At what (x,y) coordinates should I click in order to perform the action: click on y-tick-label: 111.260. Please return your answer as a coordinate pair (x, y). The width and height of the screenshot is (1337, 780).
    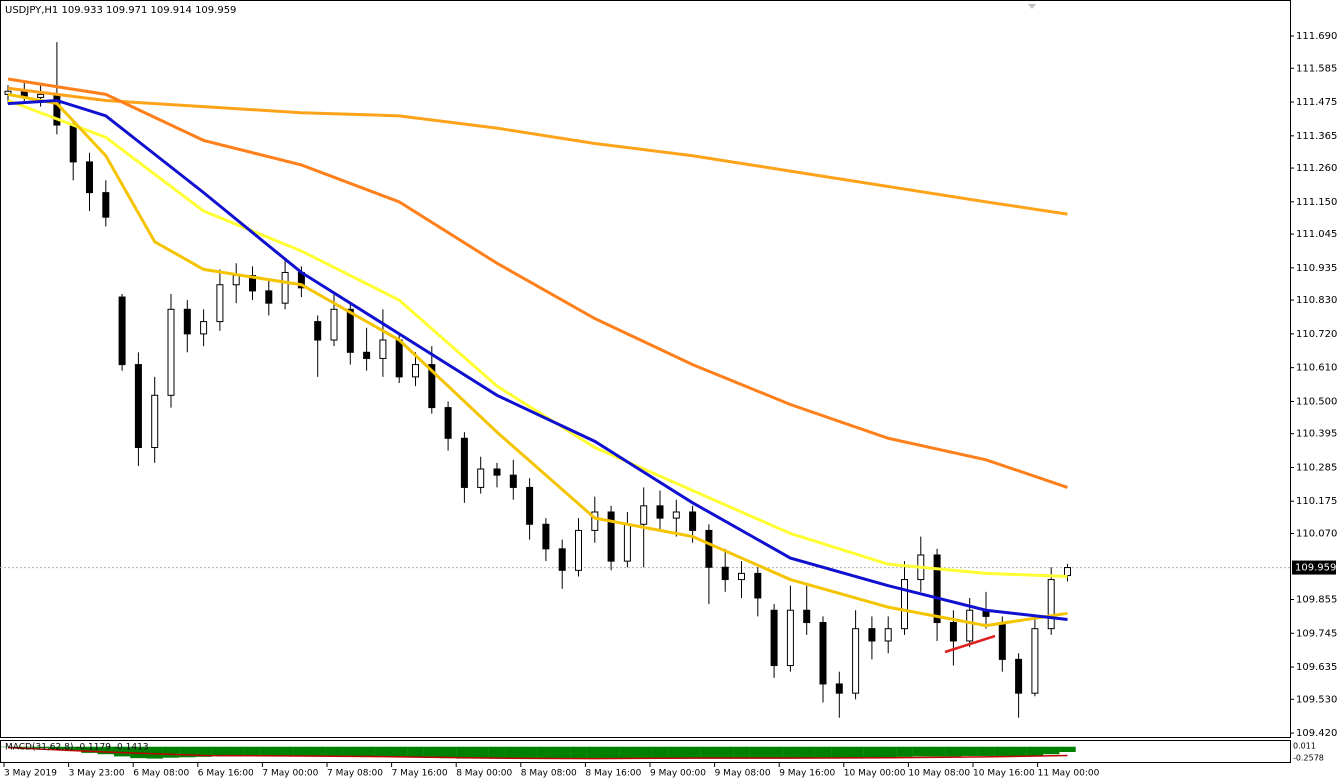
    Looking at the image, I should click on (1316, 168).